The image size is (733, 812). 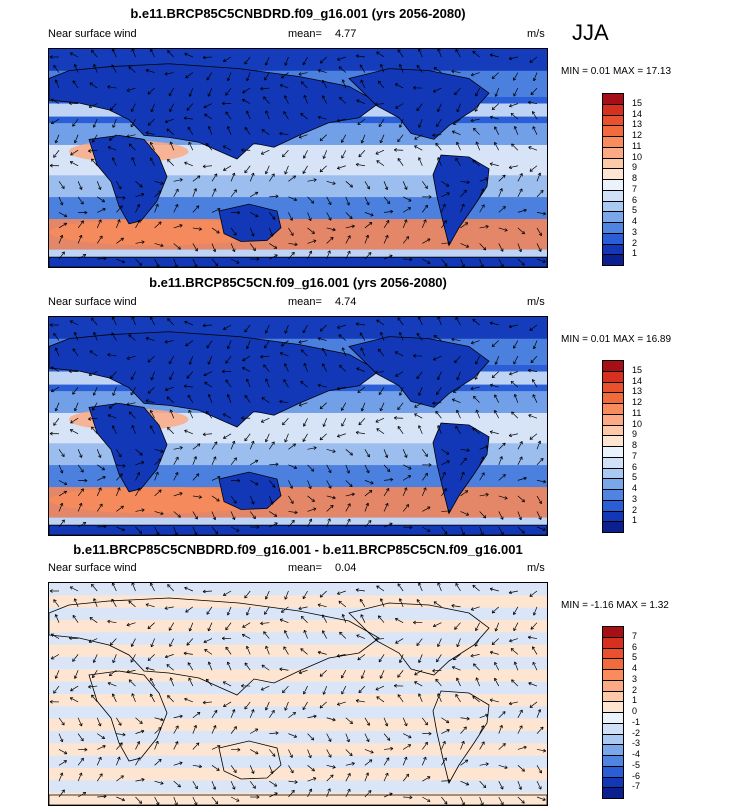 I want to click on legend-label: 7, so click(x=635, y=188).